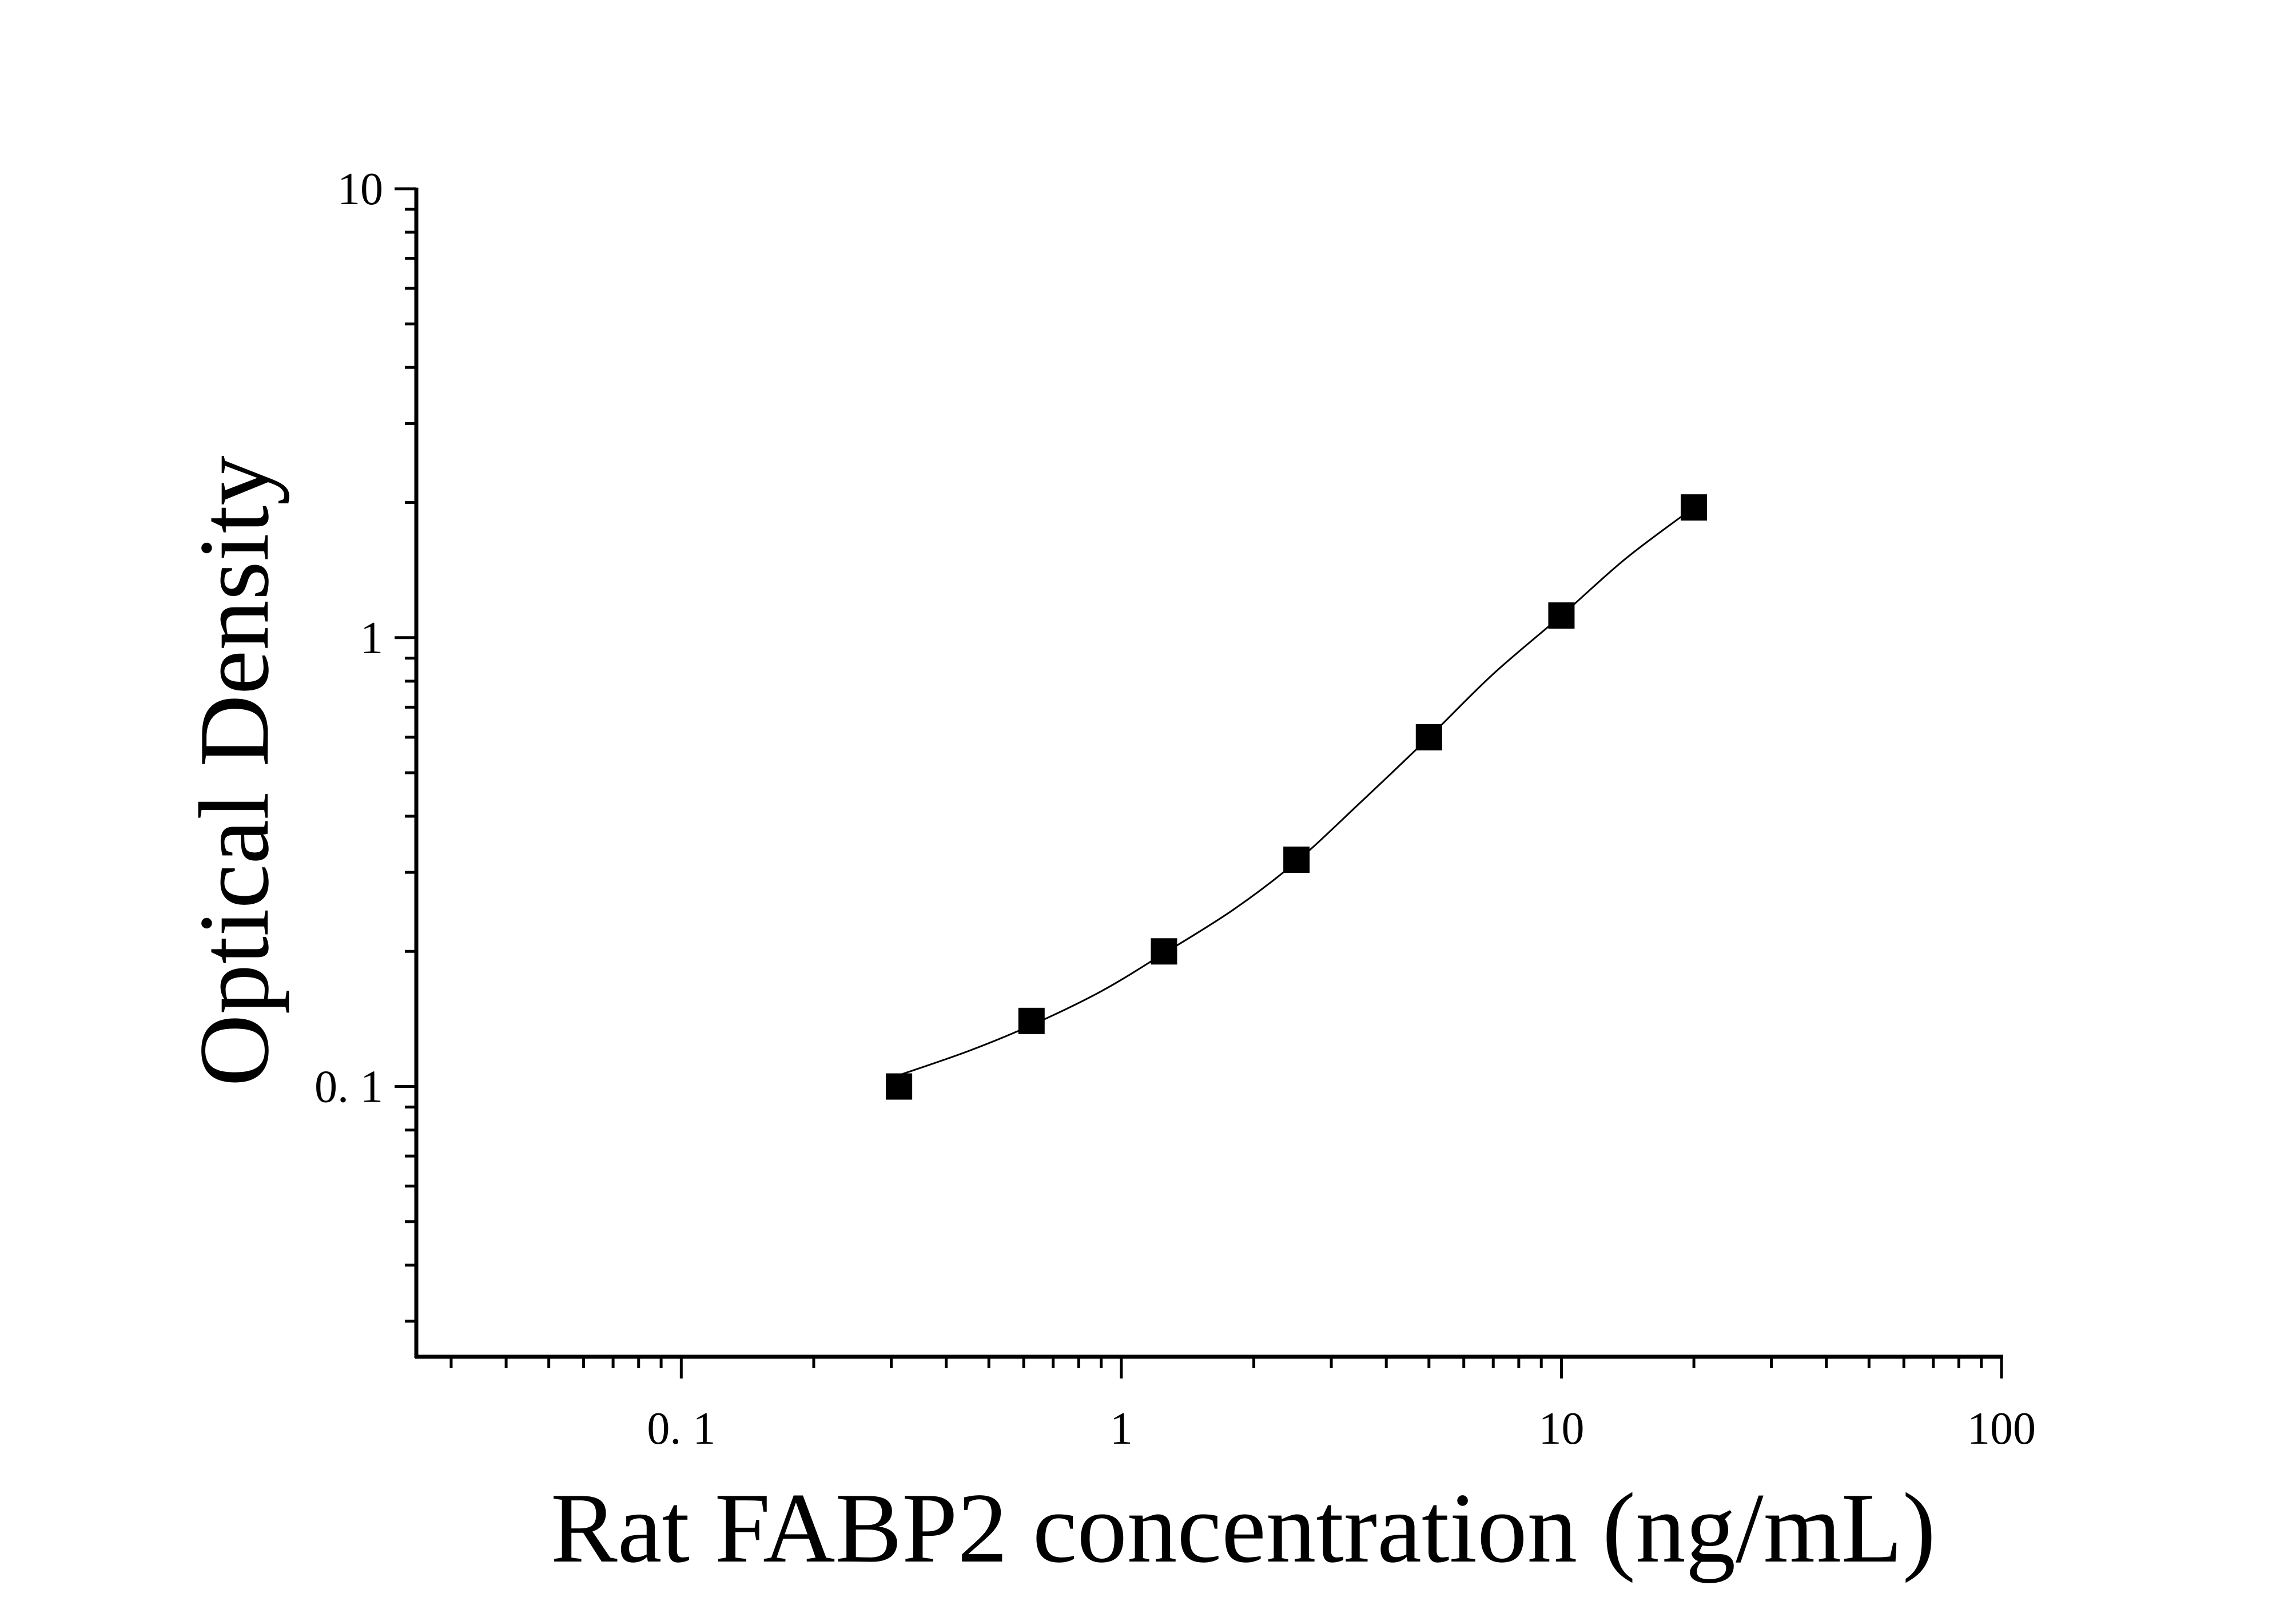 The height and width of the screenshot is (1605, 2296). I want to click on x-tick-label: 10, so click(1561, 1429).